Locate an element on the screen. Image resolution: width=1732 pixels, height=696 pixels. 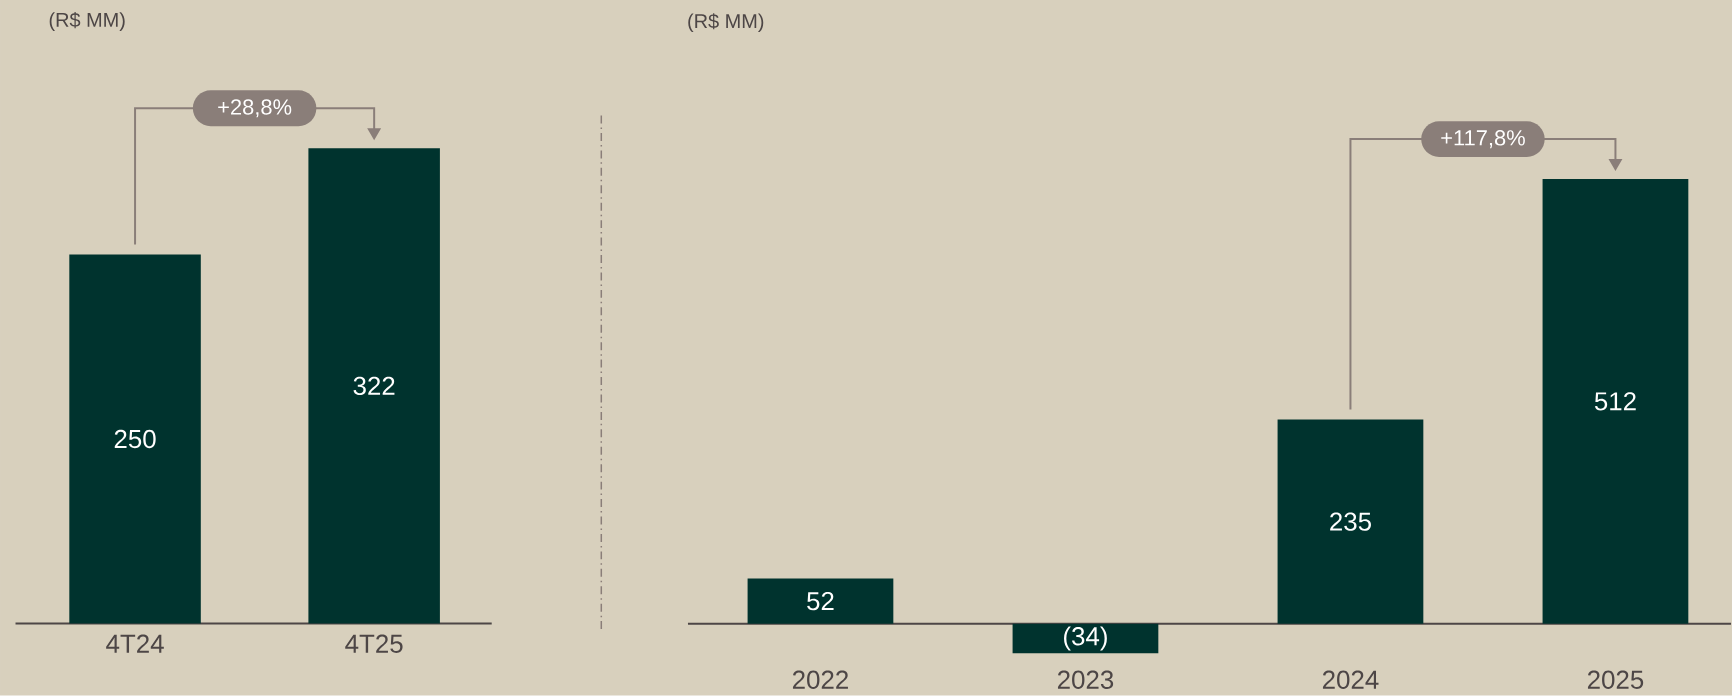
x-tick-label: 4T25 is located at coordinates (374, 644).